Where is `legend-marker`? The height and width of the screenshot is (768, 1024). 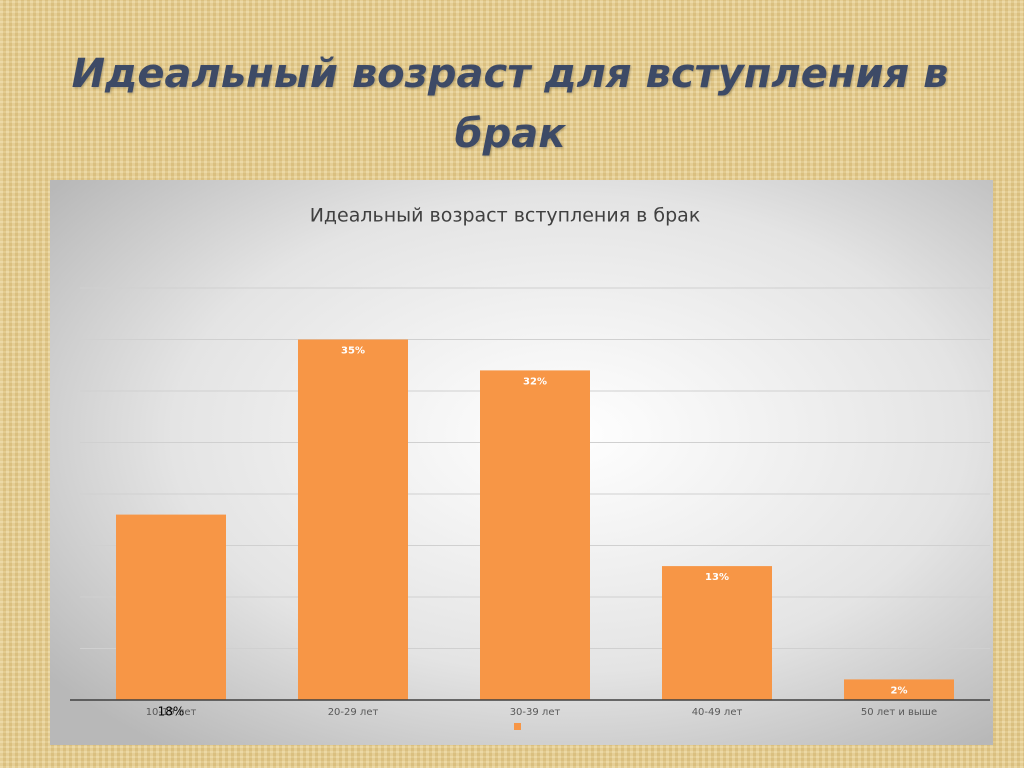 legend-marker is located at coordinates (517, 726).